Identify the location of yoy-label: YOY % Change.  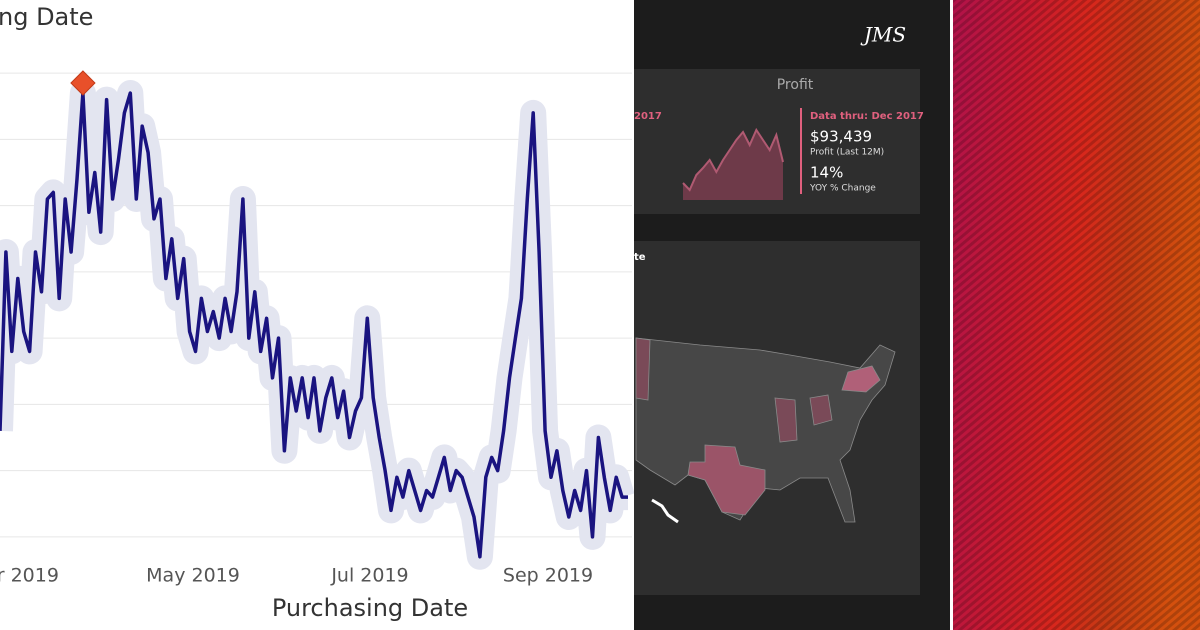
(842, 189).